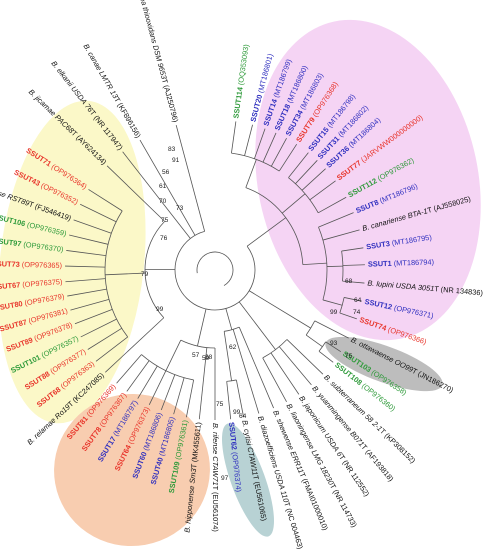  What do you see at coordinates (196, 355) in the screenshot?
I see `bootstrap-value: 57` at bounding box center [196, 355].